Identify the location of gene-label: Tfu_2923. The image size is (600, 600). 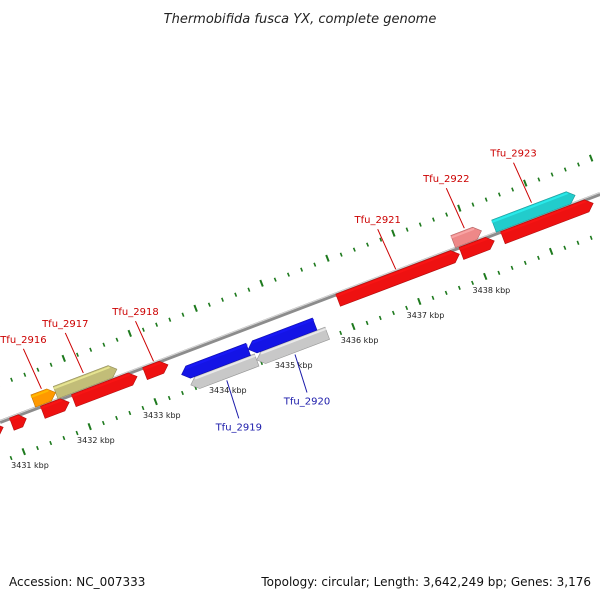
(512, 154).